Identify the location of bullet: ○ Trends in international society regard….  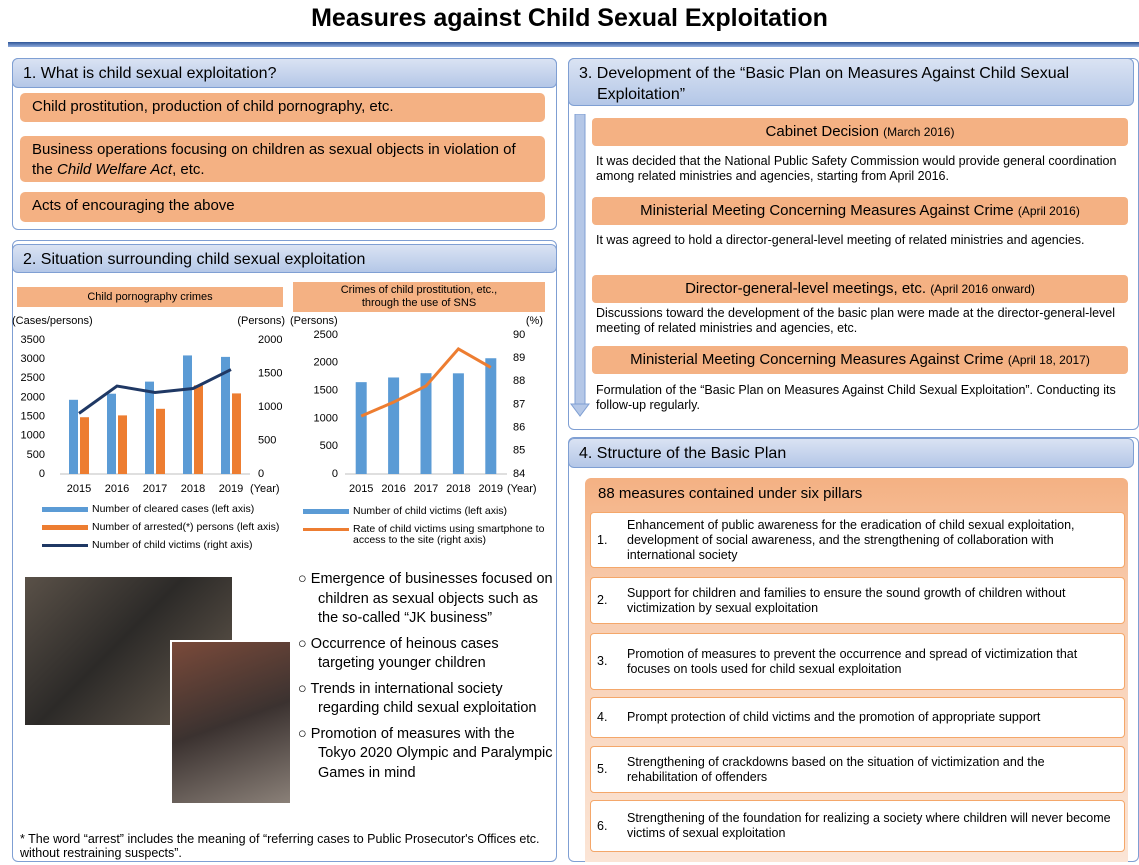
(417, 698).